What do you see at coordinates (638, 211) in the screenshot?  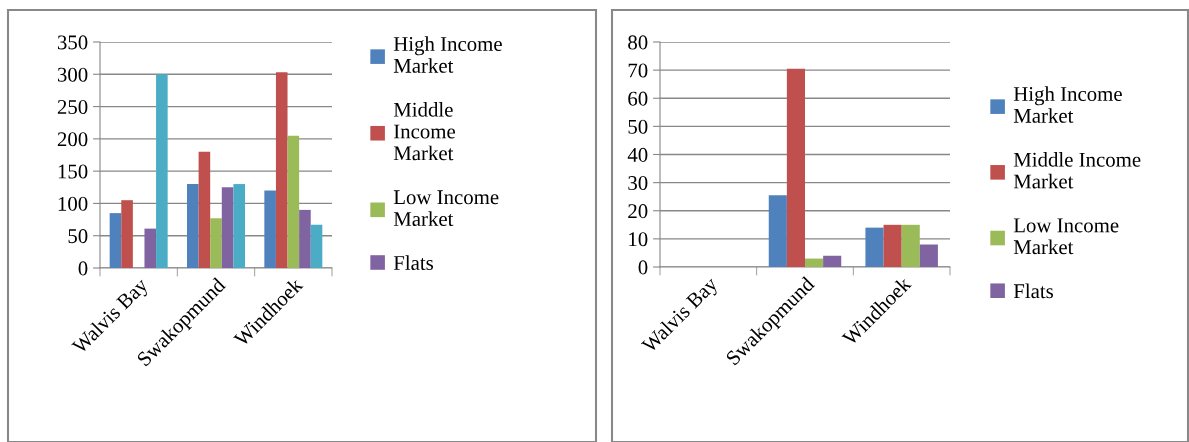 I see `y-tick-label: 20` at bounding box center [638, 211].